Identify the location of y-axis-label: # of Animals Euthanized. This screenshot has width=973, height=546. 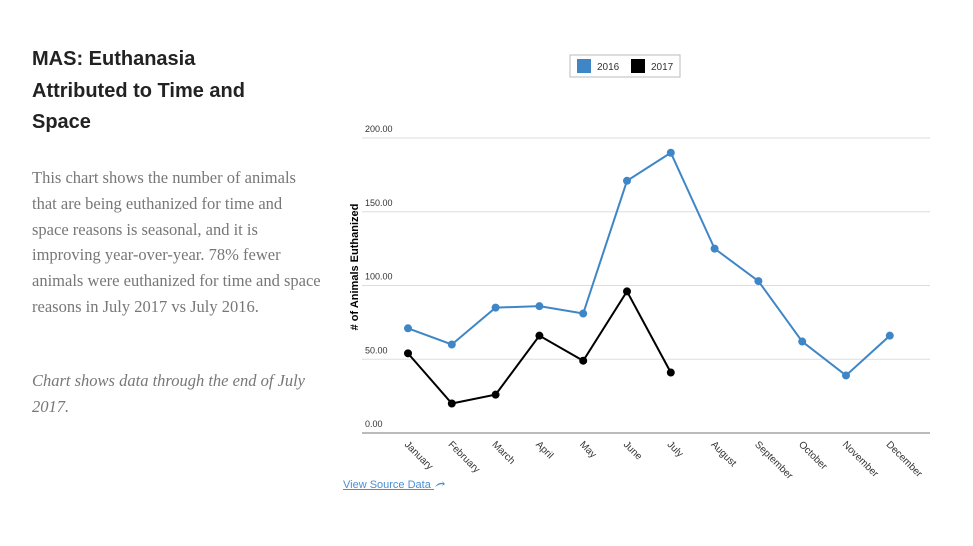
(355, 267).